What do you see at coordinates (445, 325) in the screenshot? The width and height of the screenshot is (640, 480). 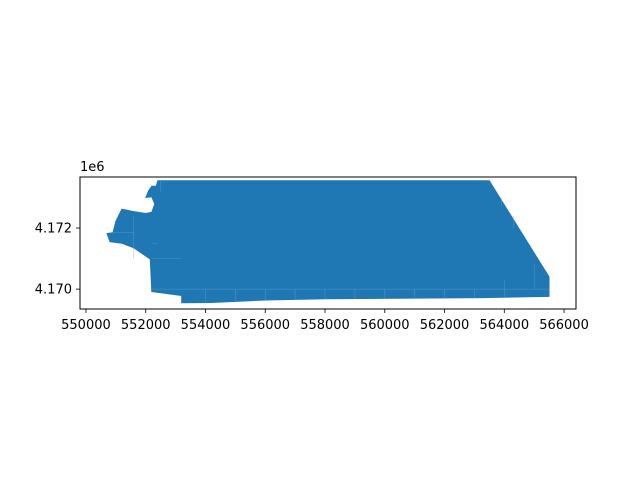 I see `x-tick-label: 562000` at bounding box center [445, 325].